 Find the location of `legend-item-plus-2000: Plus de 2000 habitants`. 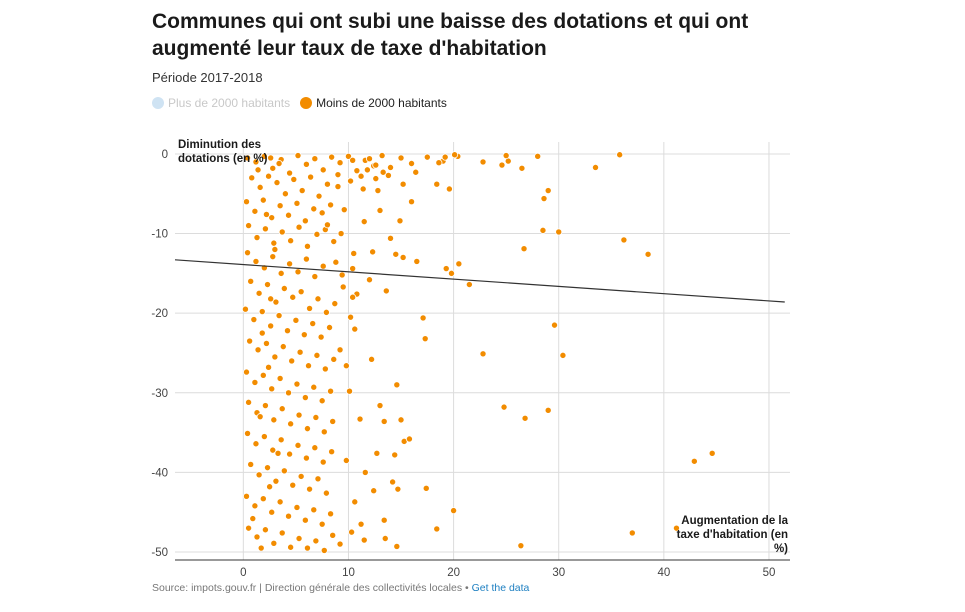

legend-item-plus-2000: Plus de 2000 habitants is located at coordinates (221, 103).